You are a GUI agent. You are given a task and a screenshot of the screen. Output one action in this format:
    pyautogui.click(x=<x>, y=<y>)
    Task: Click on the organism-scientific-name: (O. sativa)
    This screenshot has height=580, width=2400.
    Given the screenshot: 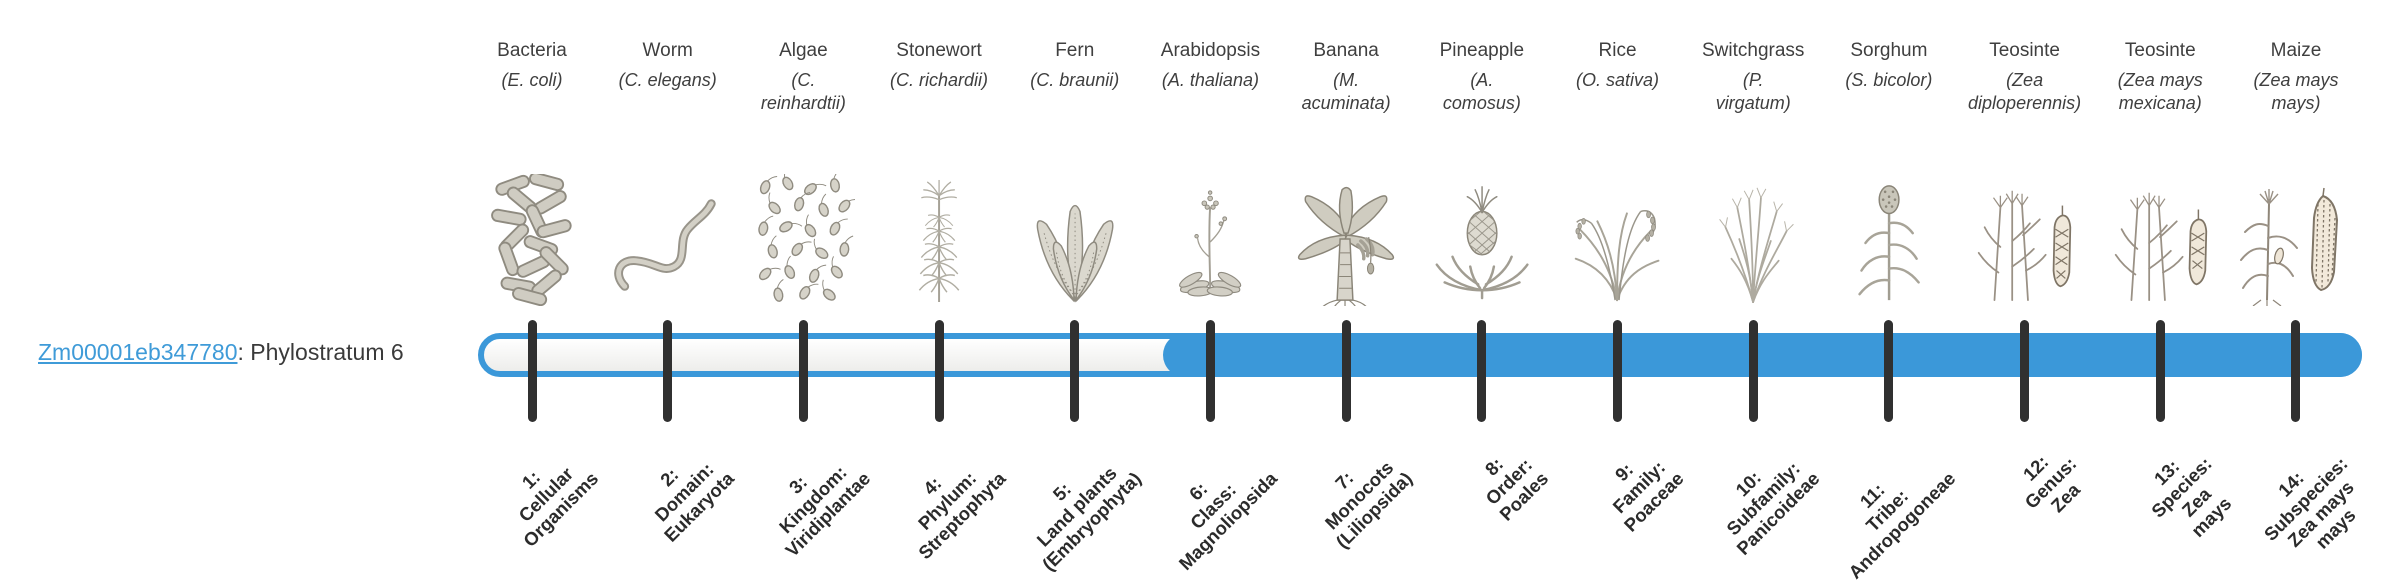 What is the action you would take?
    pyautogui.click(x=1618, y=80)
    